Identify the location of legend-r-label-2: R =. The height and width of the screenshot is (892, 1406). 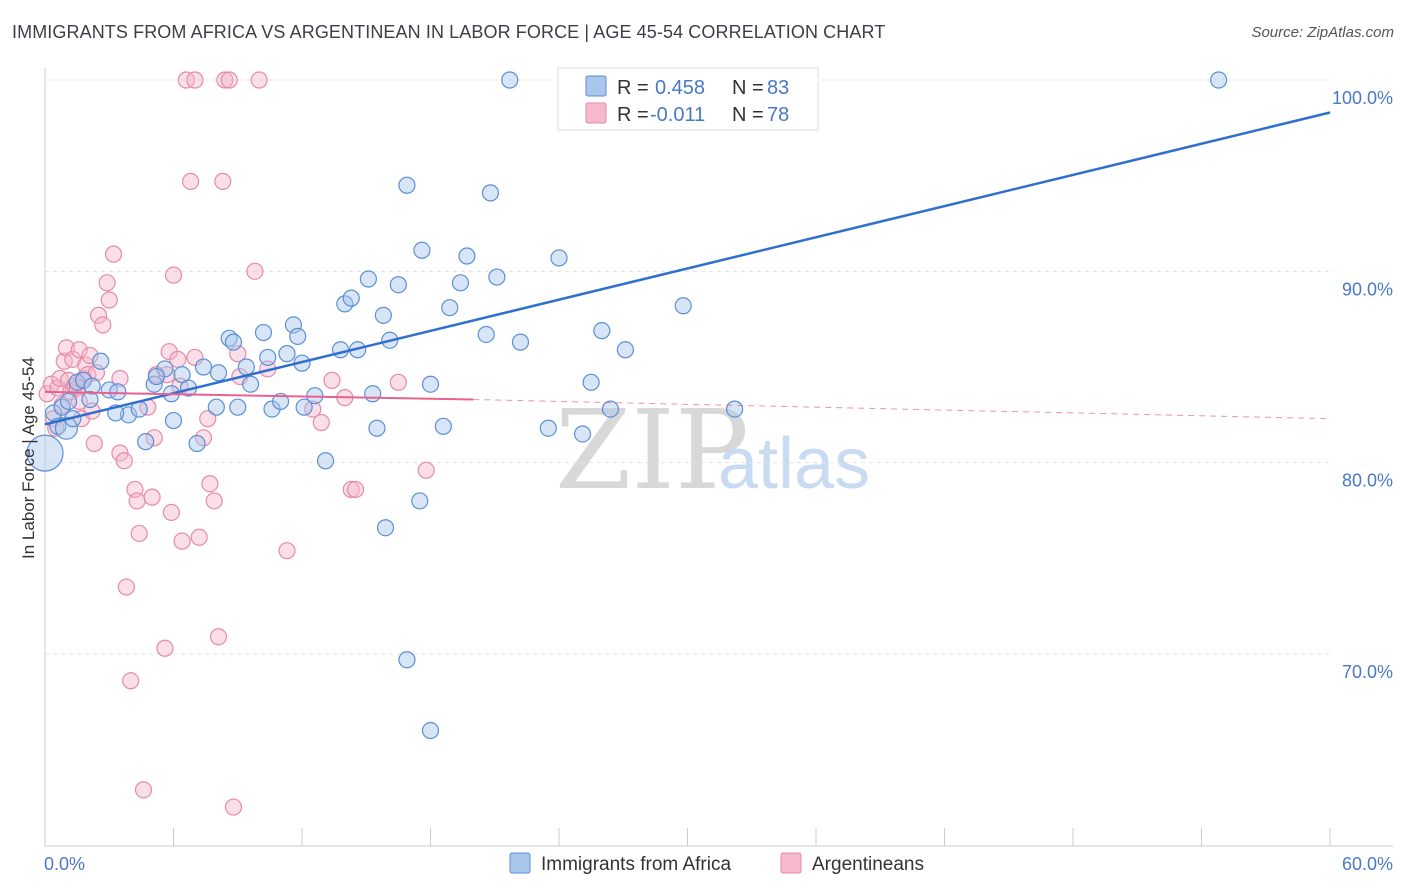
(633, 115).